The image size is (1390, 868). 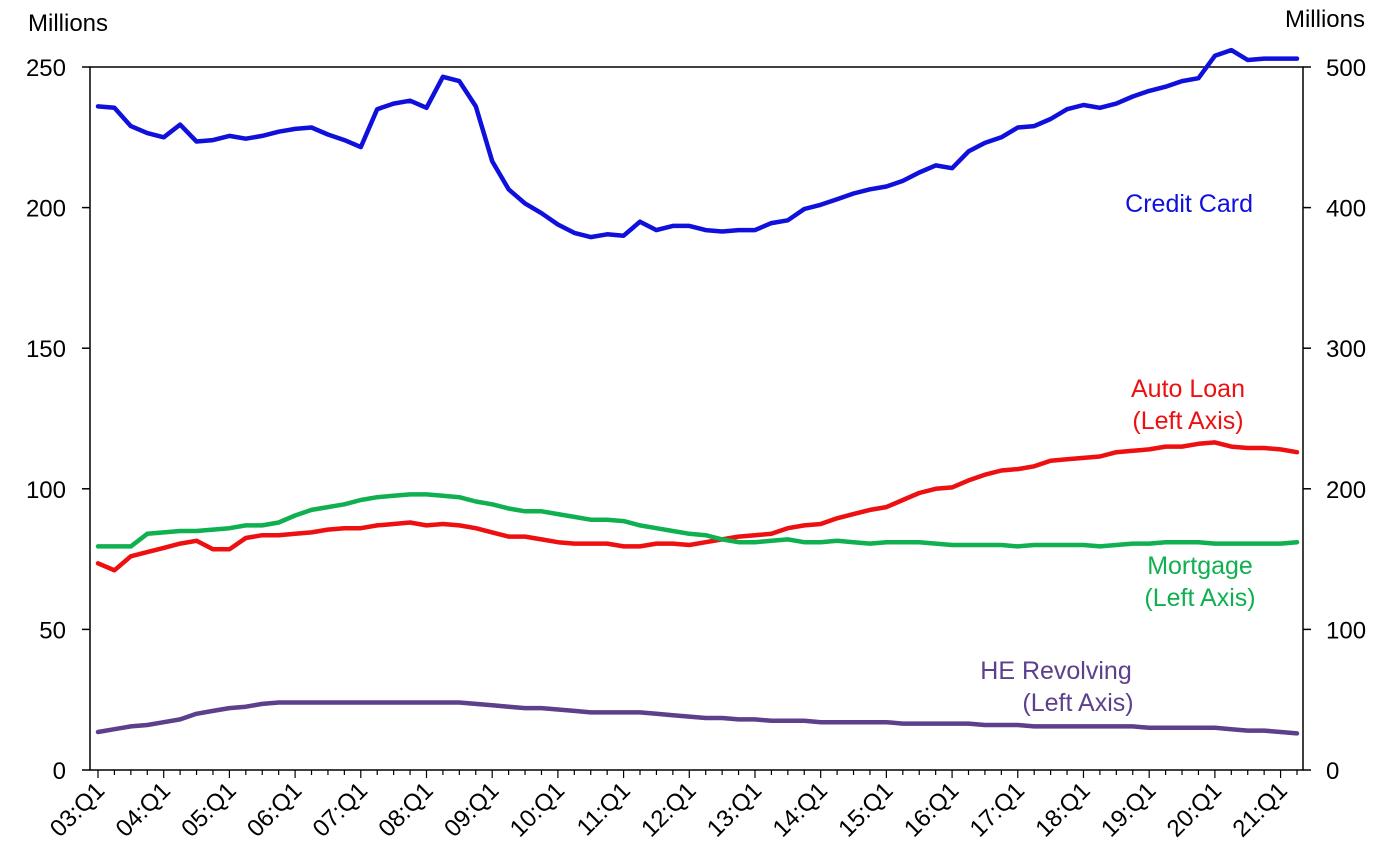 What do you see at coordinates (865, 809) in the screenshot?
I see `x-tick-label: 15:Q1` at bounding box center [865, 809].